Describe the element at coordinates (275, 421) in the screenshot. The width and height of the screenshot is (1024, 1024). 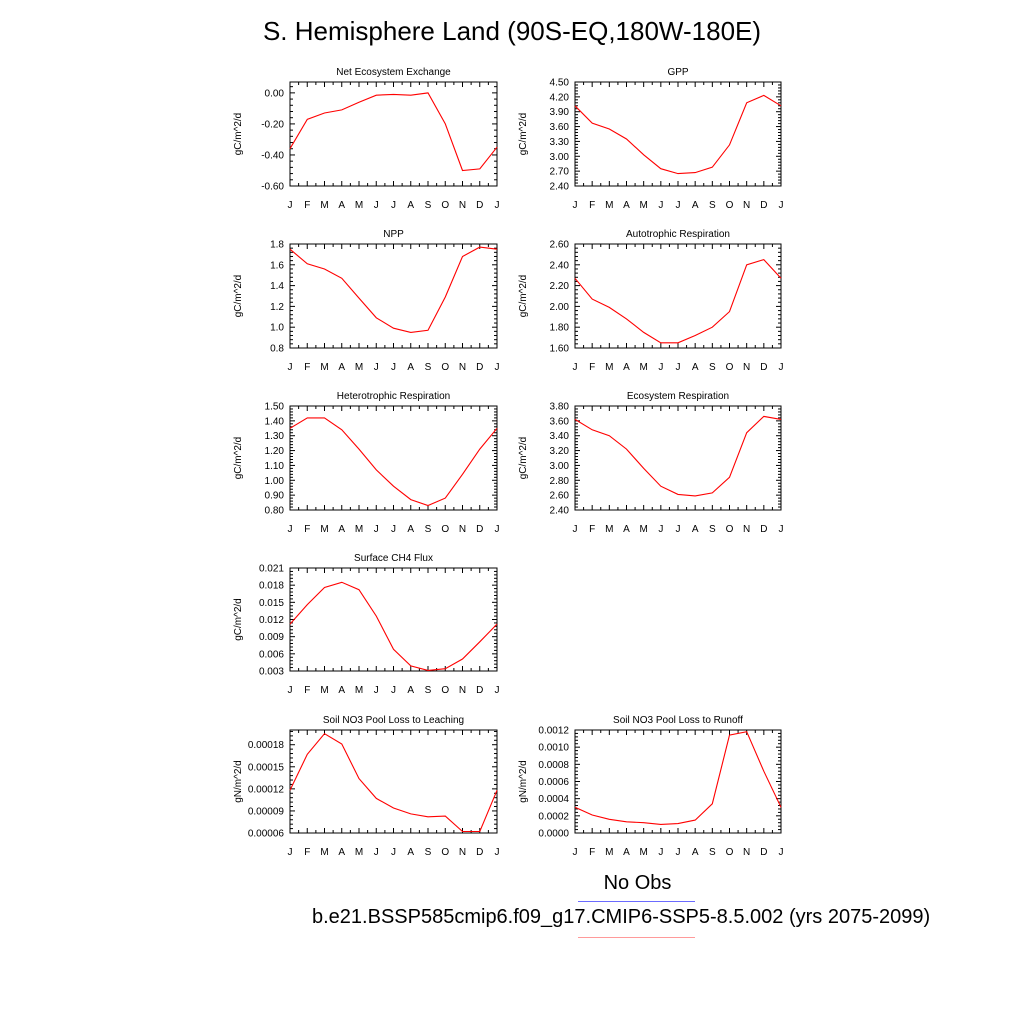
I see `y-tick-label: 1.40` at that location.